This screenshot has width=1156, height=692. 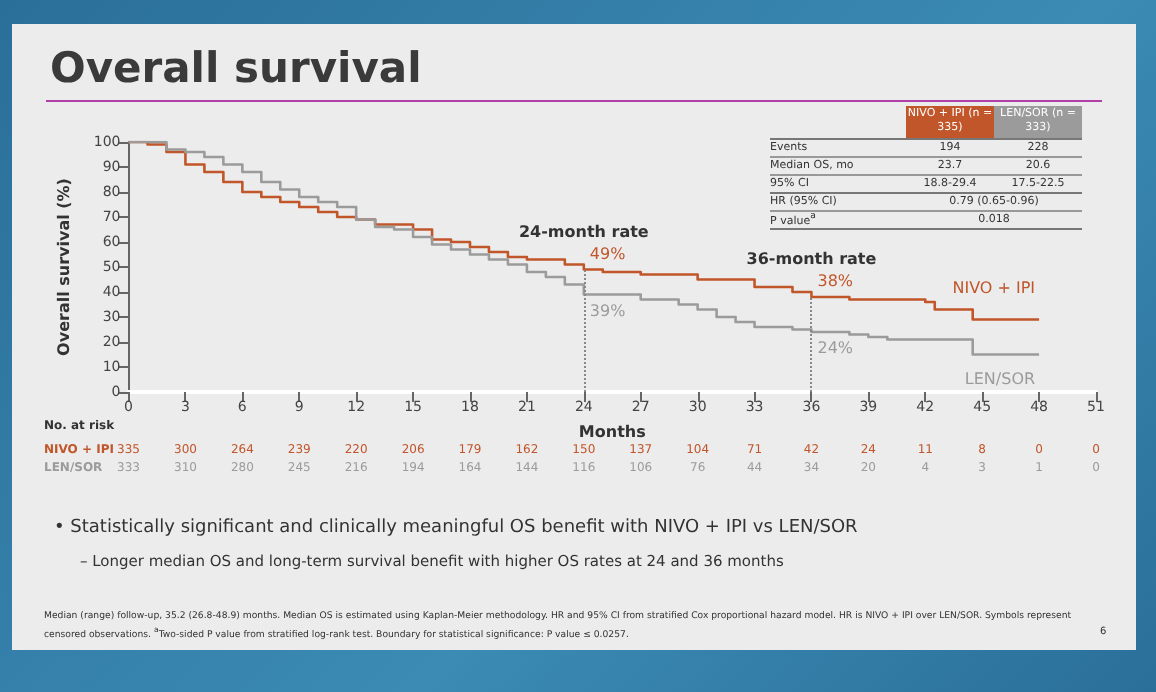 I want to click on x-axis-title: Months, so click(x=612, y=432).